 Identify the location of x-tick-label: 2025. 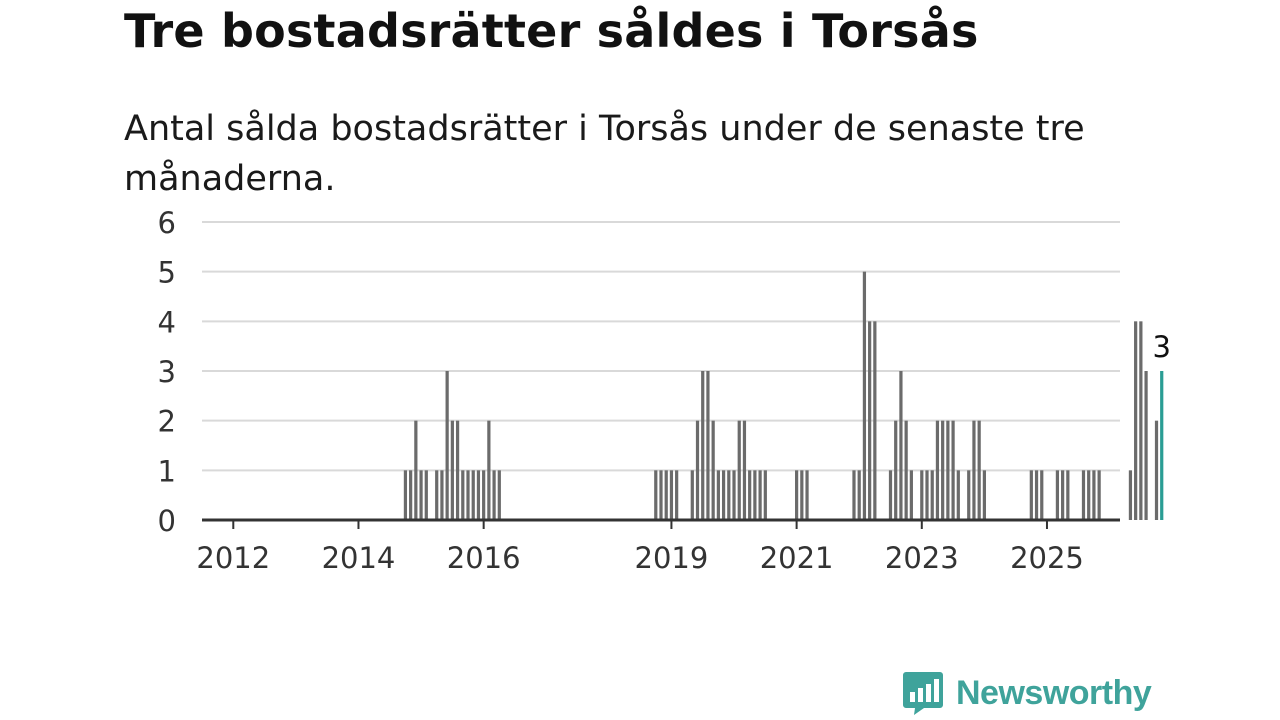
(1047, 558).